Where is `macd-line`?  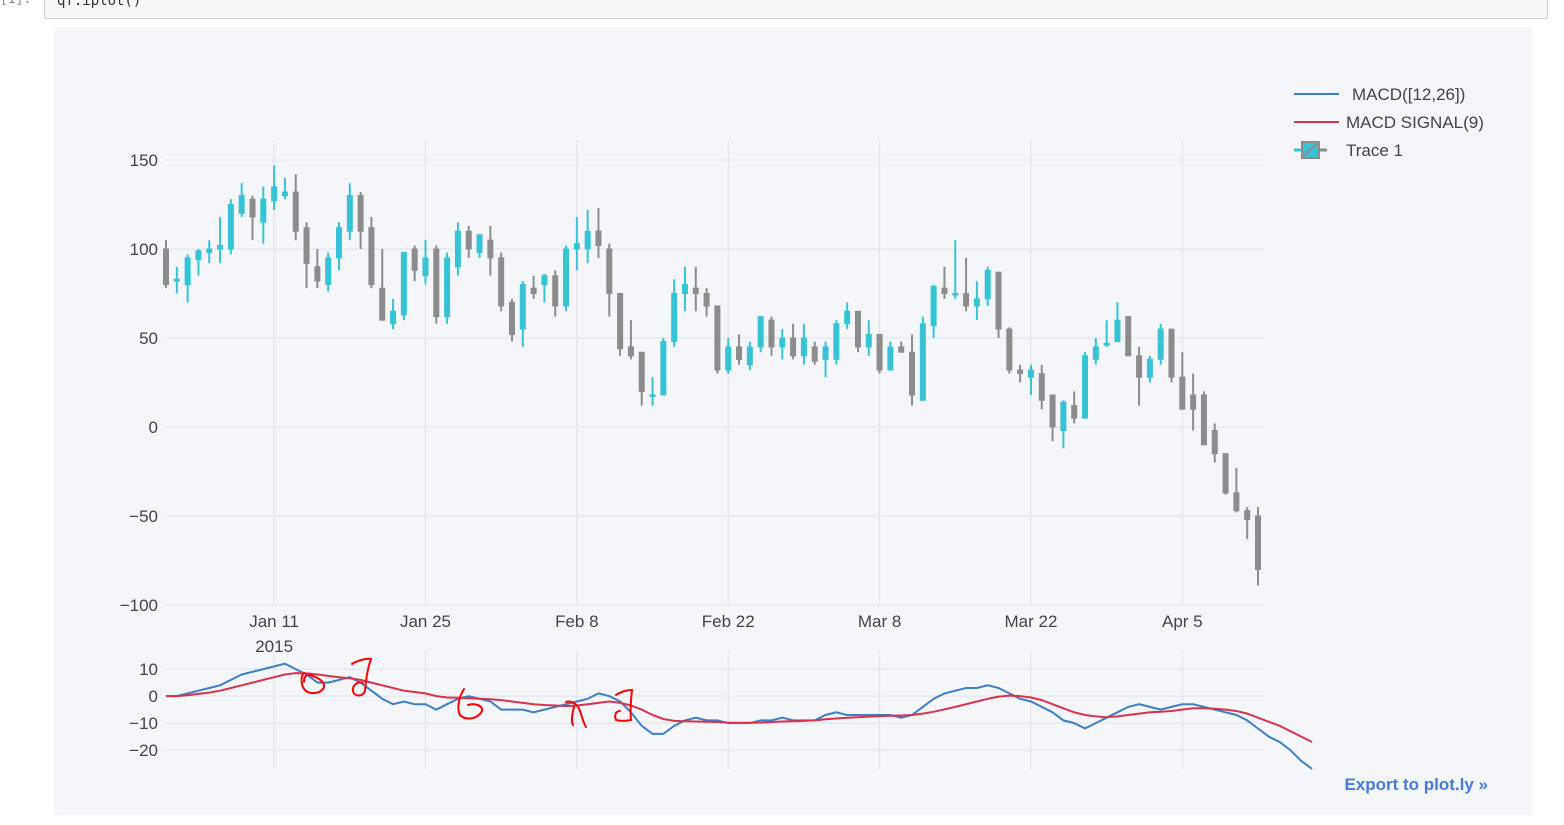
macd-line is located at coordinates (739, 716).